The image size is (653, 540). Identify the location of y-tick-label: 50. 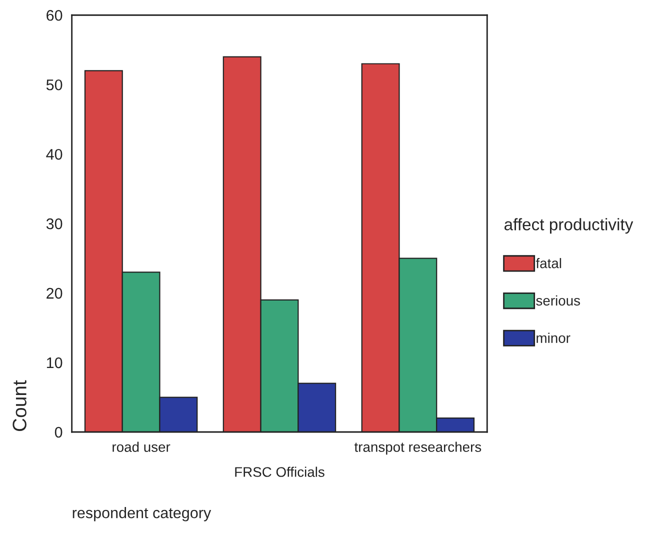
(54, 84).